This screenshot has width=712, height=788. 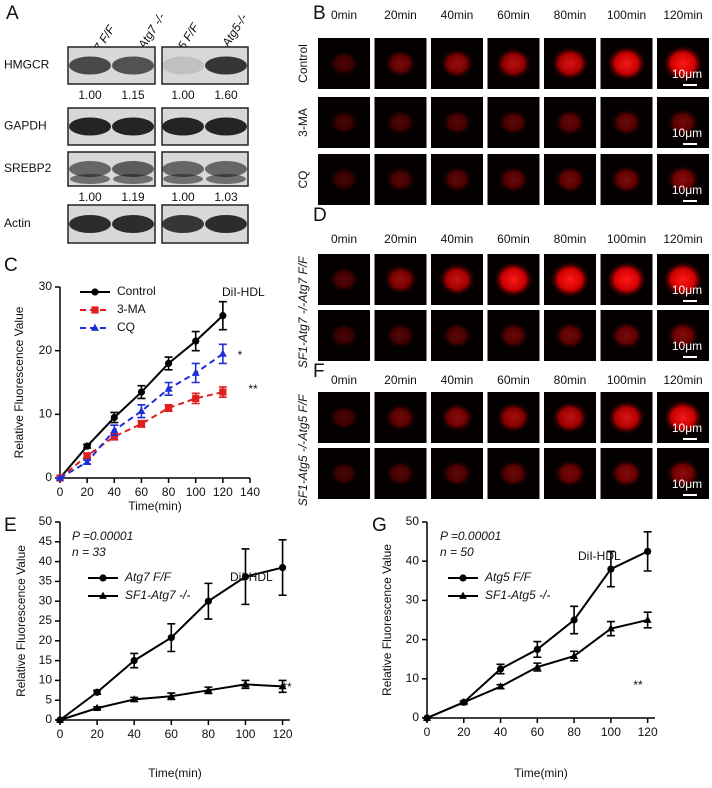 I want to click on panel-letter: D, so click(x=320, y=215).